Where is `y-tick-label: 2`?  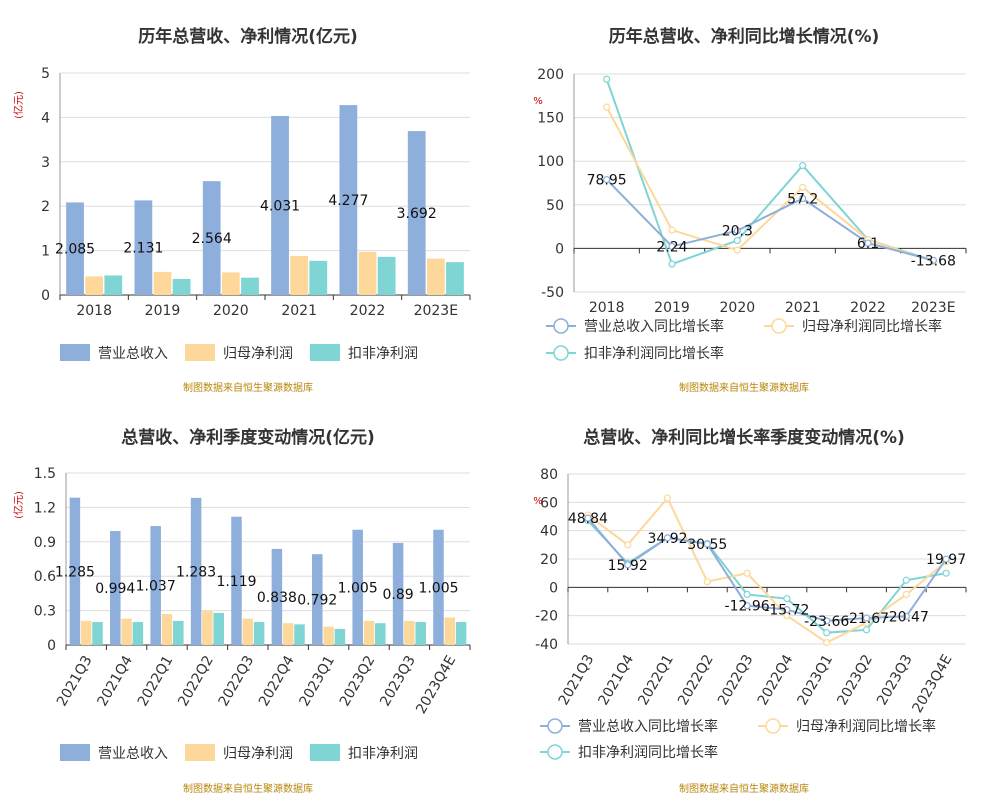
y-tick-label: 2 is located at coordinates (45, 207).